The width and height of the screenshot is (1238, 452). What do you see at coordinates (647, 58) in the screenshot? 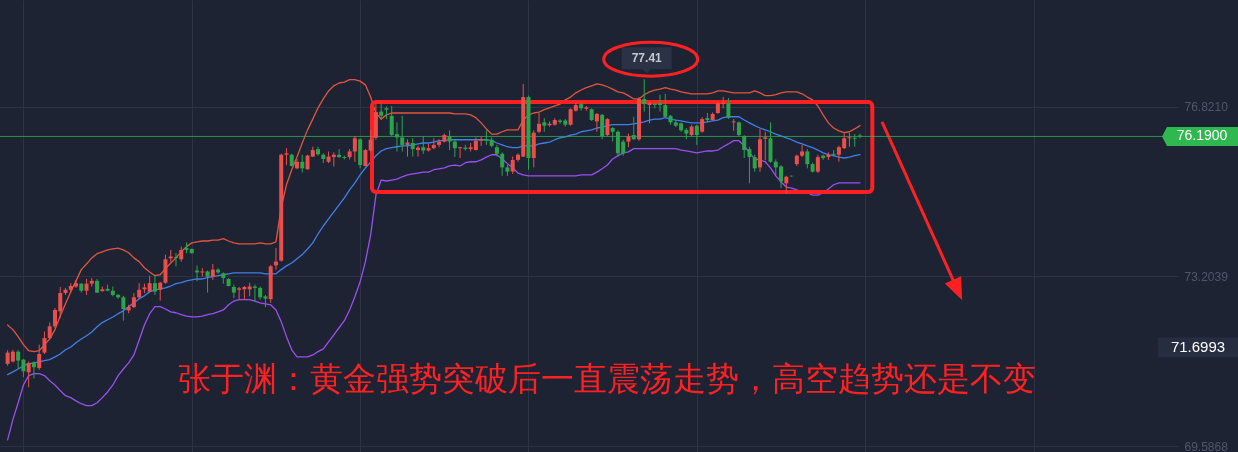
I see `annotation: 77.41` at bounding box center [647, 58].